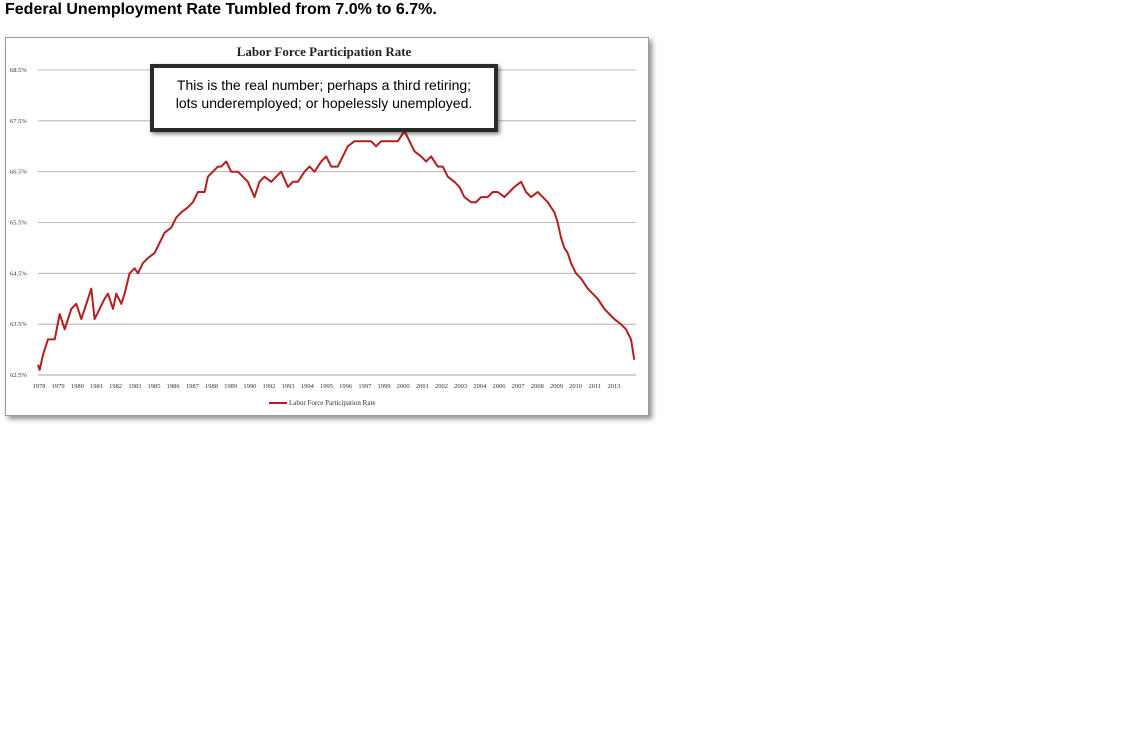 The image size is (1136, 737). What do you see at coordinates (39, 386) in the screenshot?
I see `x-tick-label: 1978` at bounding box center [39, 386].